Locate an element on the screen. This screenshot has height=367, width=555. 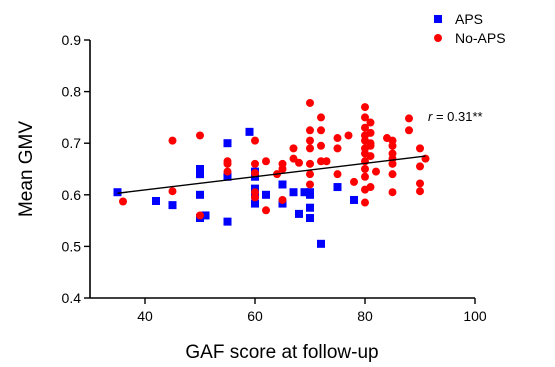
correlation-value: = 0.31** is located at coordinates (457, 116).